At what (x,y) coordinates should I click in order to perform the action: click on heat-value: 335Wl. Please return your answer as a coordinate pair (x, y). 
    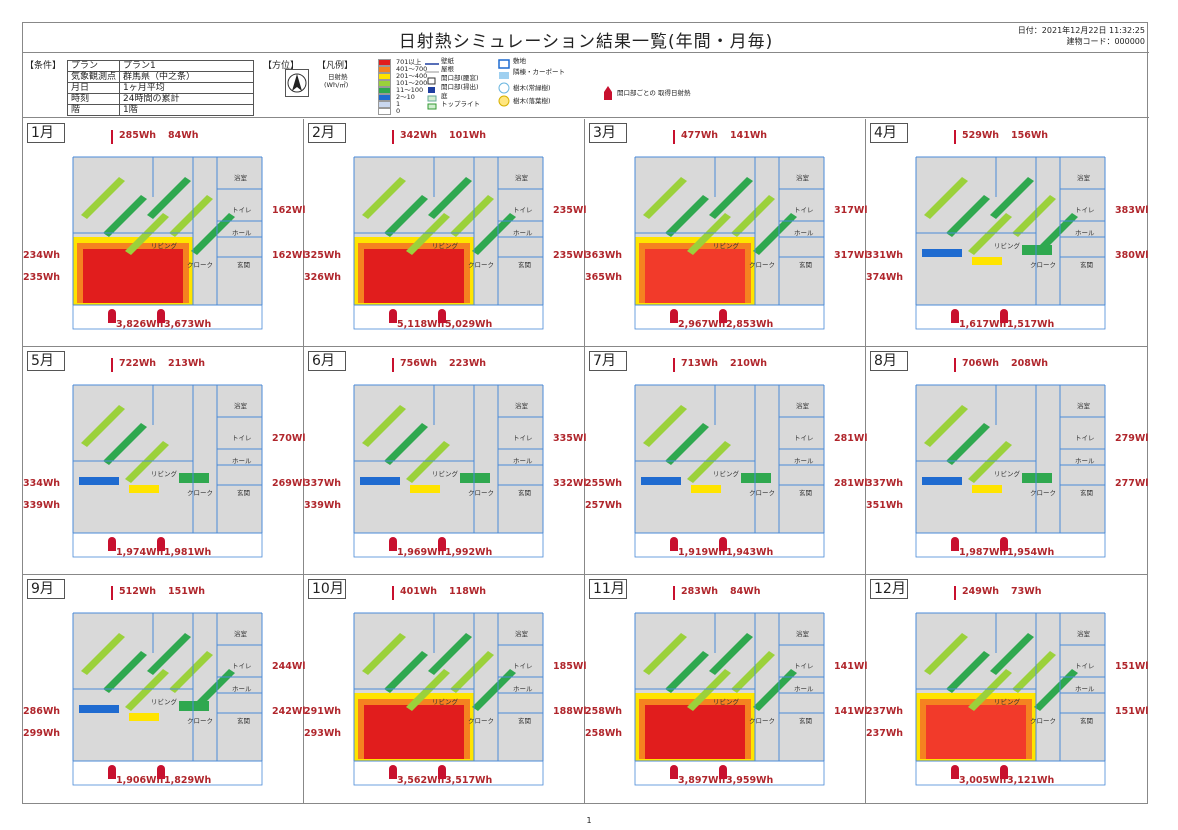
    Looking at the image, I should click on (570, 438).